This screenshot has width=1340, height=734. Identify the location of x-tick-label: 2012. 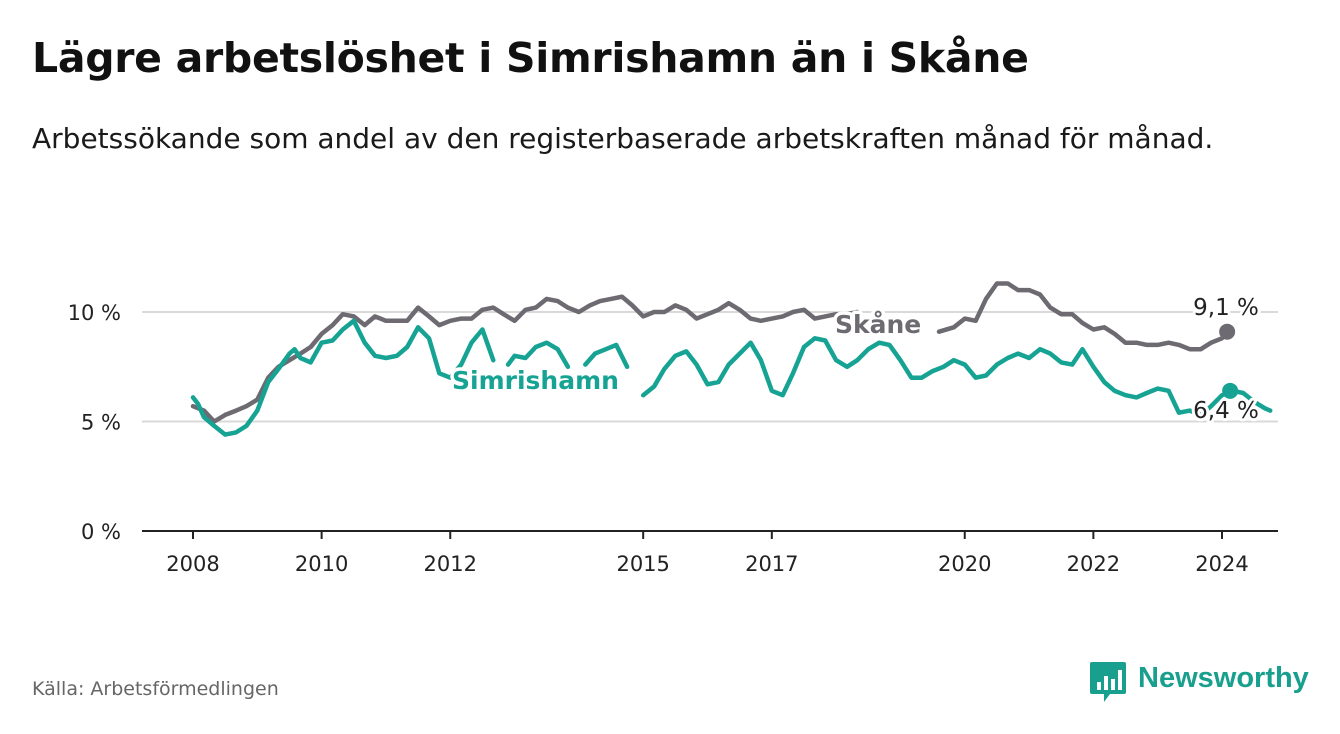
(450, 564).